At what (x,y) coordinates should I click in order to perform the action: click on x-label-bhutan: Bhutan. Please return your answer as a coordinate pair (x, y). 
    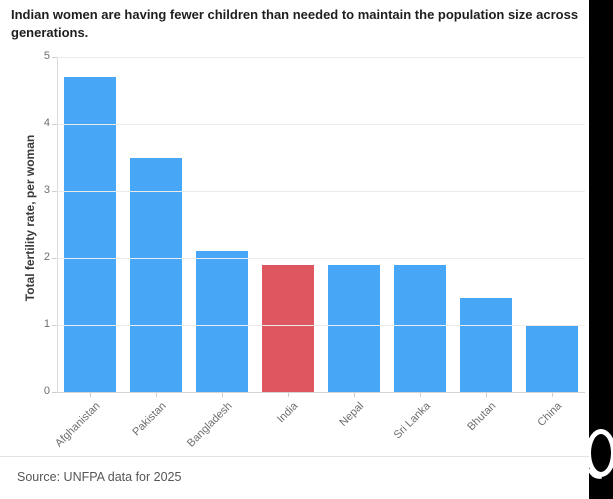
    Looking at the image, I should click on (482, 417).